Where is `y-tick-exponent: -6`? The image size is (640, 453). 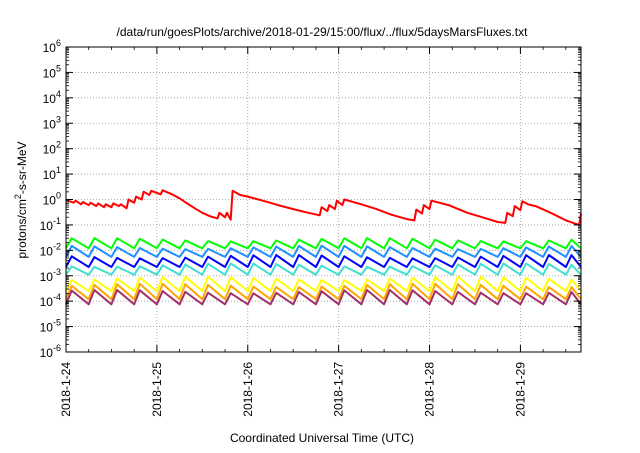
y-tick-exponent: -6 is located at coordinates (57, 348).